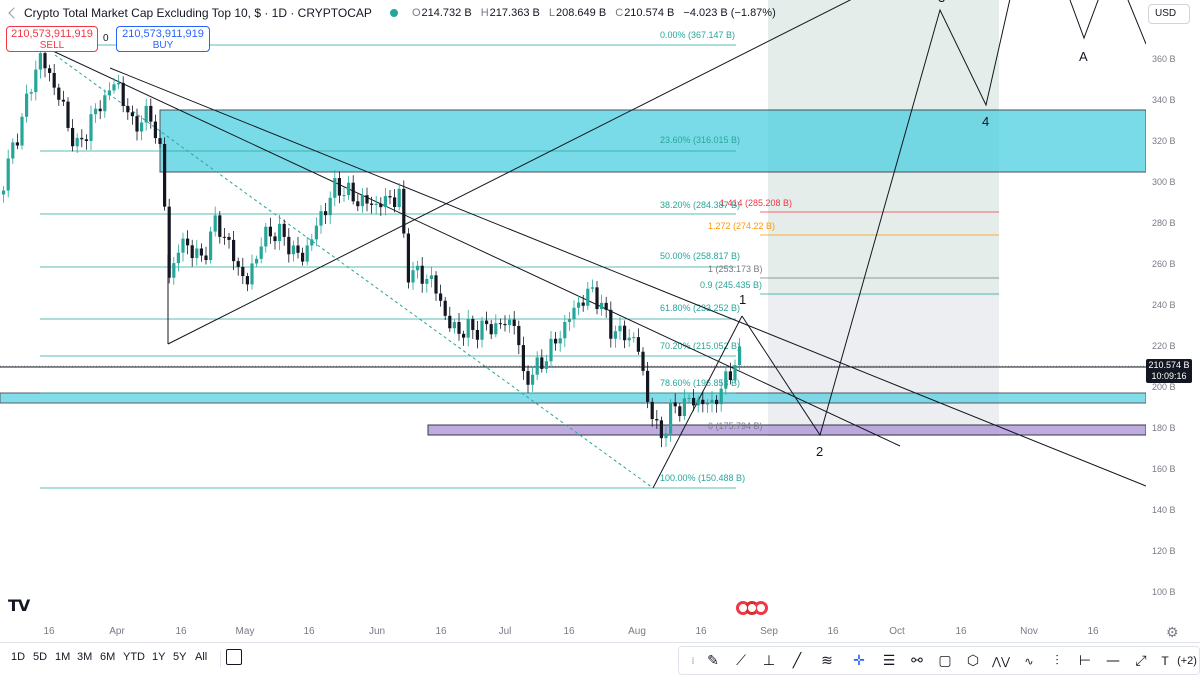  Describe the element at coordinates (1164, 551) in the screenshot. I see `price-tick: 120 B` at that location.